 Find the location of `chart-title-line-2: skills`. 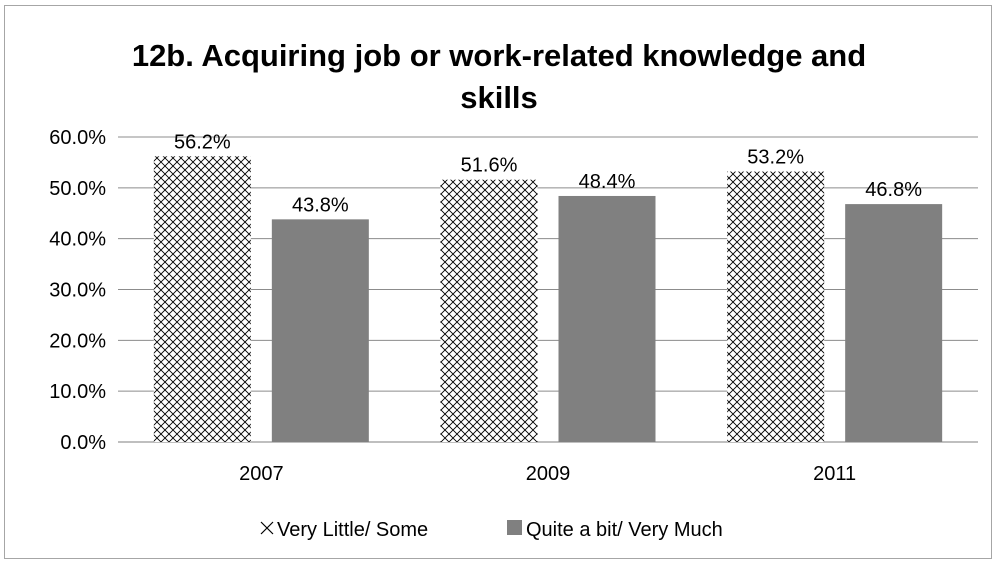

chart-title-line-2: skills is located at coordinates (499, 97).